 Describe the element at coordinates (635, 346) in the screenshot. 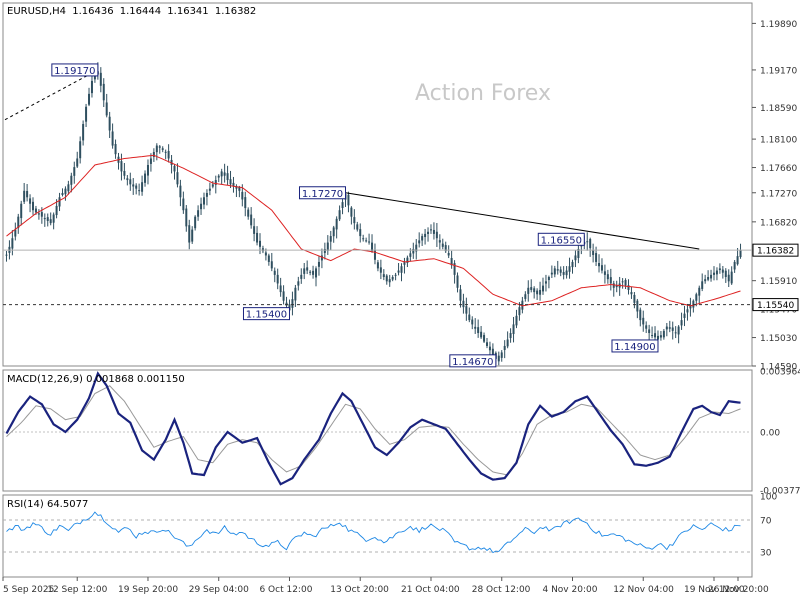

I see `level-label: 1.14900` at that location.